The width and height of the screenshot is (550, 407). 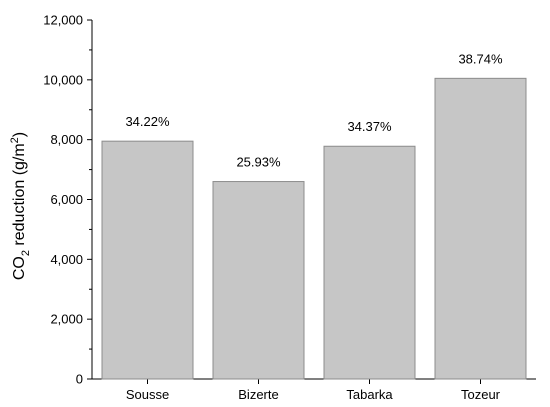 I want to click on y-tick-label: 12,000, so click(x=63, y=20).